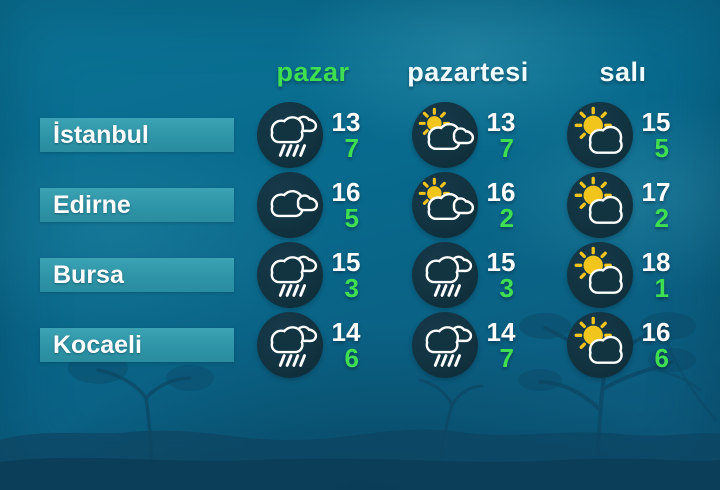 The height and width of the screenshot is (490, 720). I want to click on forecast-row-bursa: Bursa 15 3 15 3 18 1, so click(360, 275).